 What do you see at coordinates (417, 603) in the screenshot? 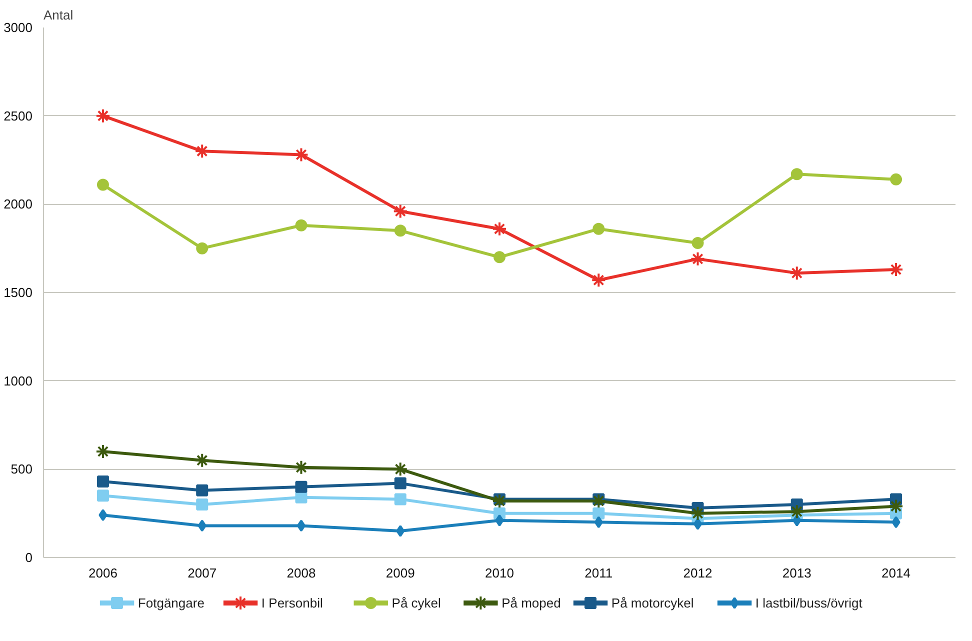
I see `legend-label: På cykel` at bounding box center [417, 603].